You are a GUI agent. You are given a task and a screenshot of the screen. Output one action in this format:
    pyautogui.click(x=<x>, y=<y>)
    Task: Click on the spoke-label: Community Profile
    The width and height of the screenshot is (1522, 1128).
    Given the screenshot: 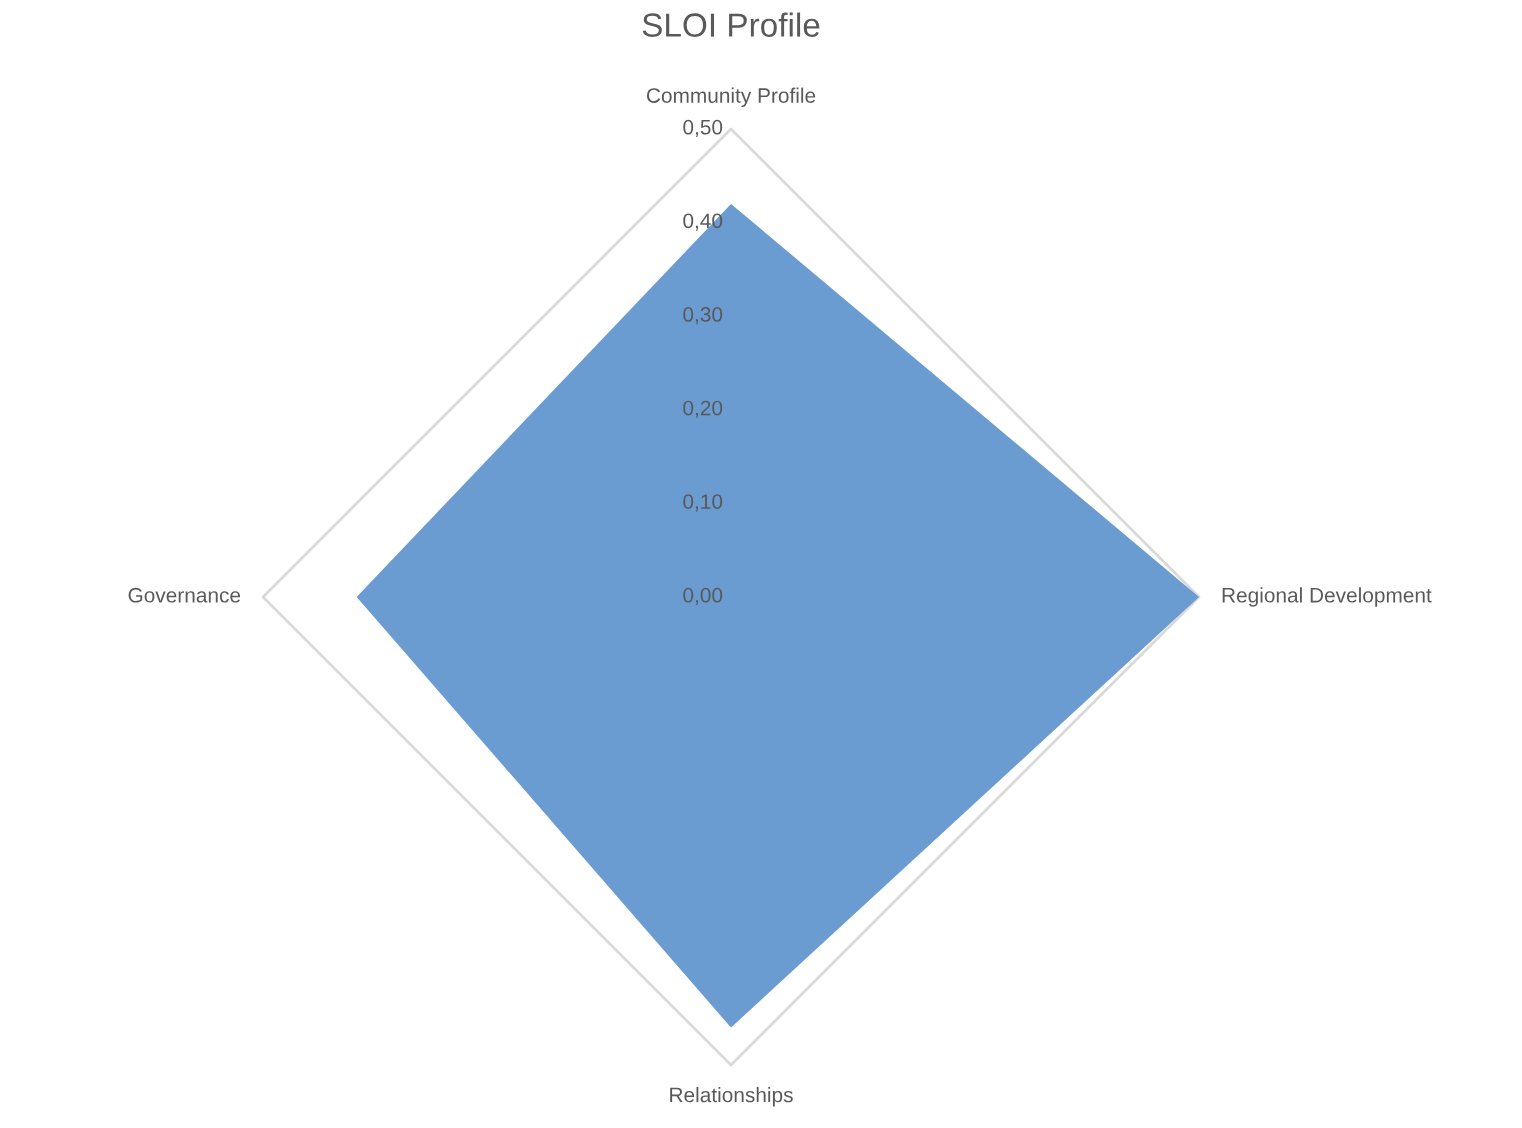 What is the action you would take?
    pyautogui.click(x=731, y=97)
    